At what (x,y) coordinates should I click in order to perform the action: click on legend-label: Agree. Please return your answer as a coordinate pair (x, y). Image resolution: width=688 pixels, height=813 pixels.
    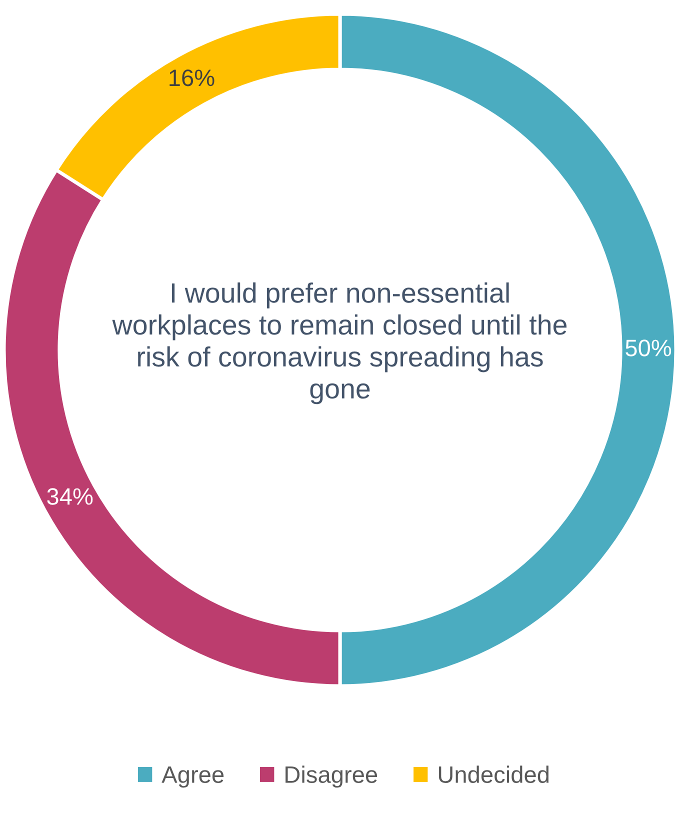
    Looking at the image, I should click on (193, 777).